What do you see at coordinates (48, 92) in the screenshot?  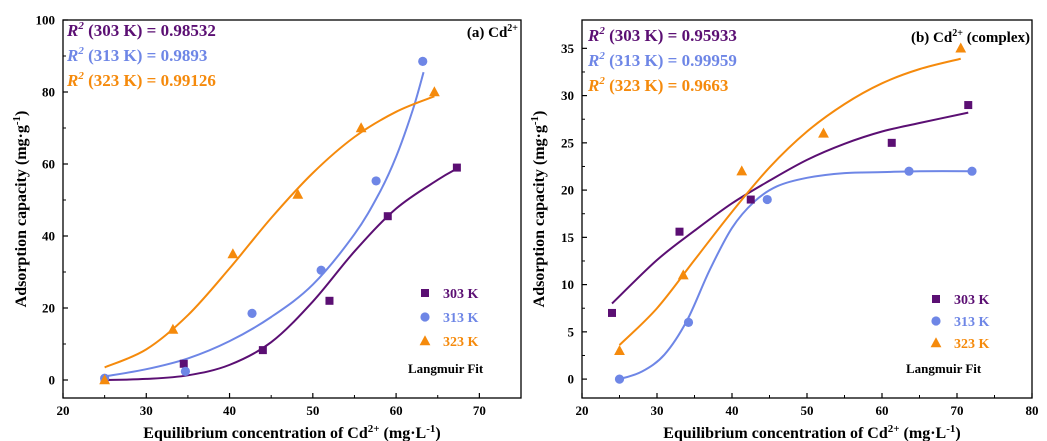 I see `y-tick-label: 80` at bounding box center [48, 92].